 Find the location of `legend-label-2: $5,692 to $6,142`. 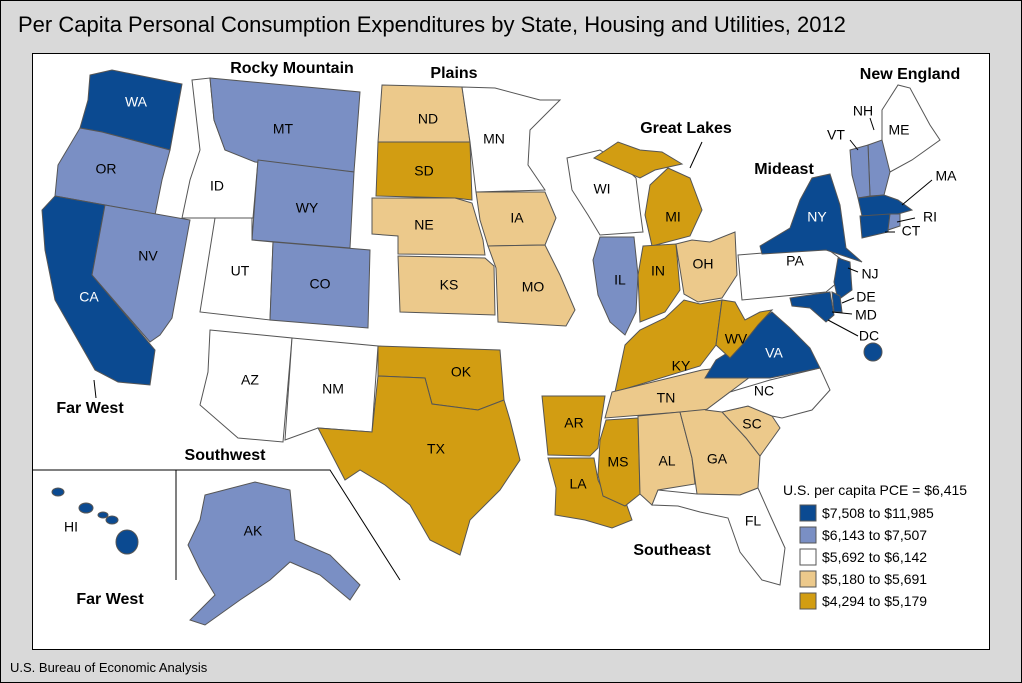

legend-label-2: $5,692 to $6,142 is located at coordinates (874, 557).